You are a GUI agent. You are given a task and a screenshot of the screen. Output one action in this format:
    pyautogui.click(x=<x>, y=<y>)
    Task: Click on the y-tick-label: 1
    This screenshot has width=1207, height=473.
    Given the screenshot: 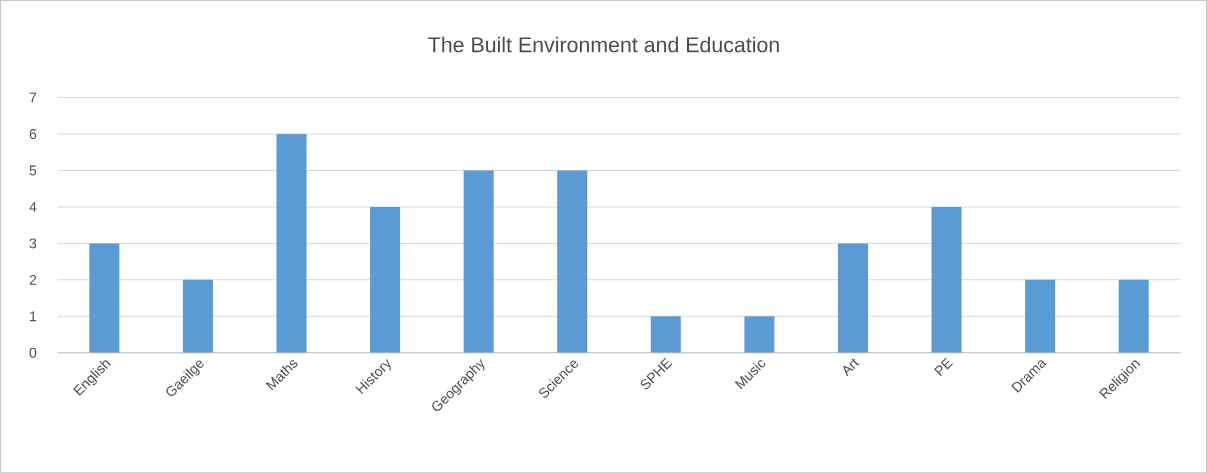 What is the action you would take?
    pyautogui.click(x=33, y=316)
    